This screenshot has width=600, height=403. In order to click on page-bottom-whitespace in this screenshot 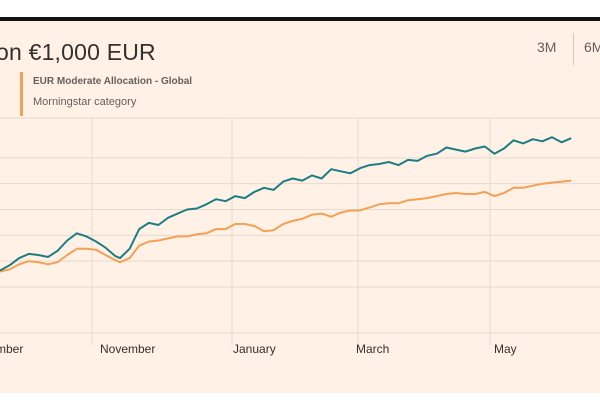, I will do `click(300, 398)`.